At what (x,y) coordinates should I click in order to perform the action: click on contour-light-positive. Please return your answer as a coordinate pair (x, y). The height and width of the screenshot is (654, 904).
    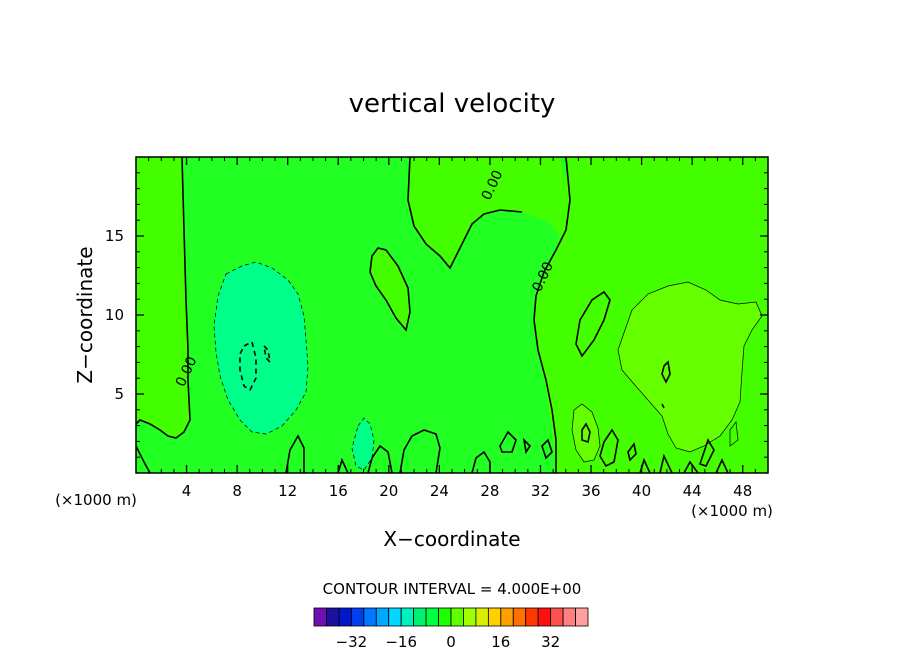
    Looking at the image, I should click on (690, 367).